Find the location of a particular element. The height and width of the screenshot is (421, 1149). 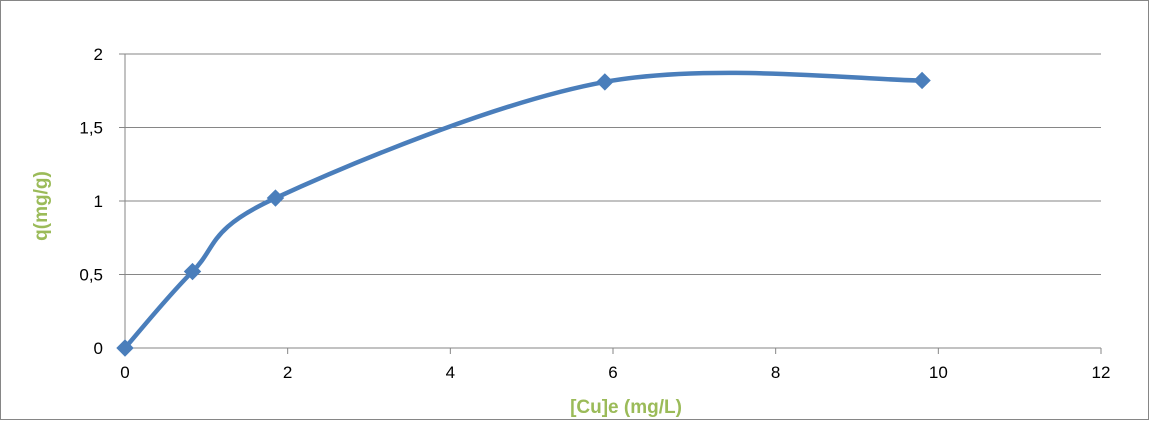

y-tick-label: 2 is located at coordinates (98, 54).